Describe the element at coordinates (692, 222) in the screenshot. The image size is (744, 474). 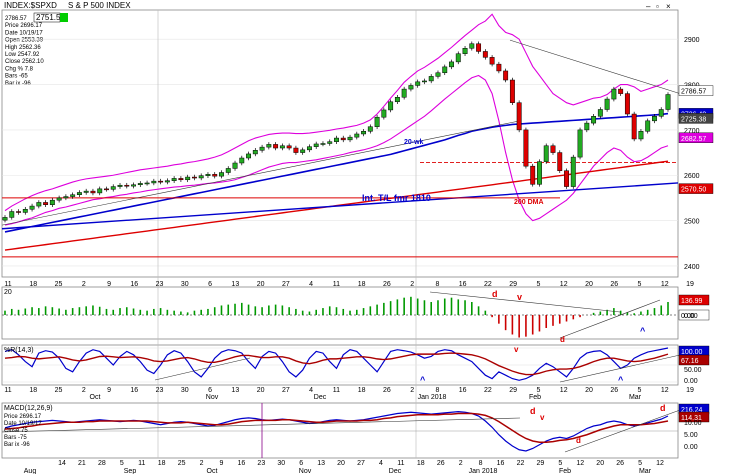
I see `price-y-tick: 2500` at that location.